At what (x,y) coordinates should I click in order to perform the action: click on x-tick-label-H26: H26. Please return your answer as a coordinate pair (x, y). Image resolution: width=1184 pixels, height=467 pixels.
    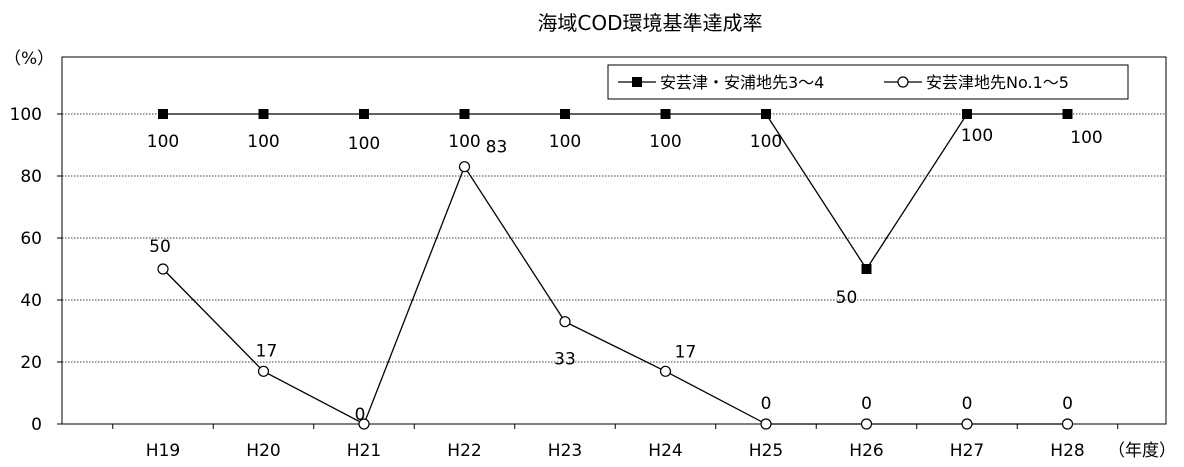
    Looking at the image, I should click on (866, 451).